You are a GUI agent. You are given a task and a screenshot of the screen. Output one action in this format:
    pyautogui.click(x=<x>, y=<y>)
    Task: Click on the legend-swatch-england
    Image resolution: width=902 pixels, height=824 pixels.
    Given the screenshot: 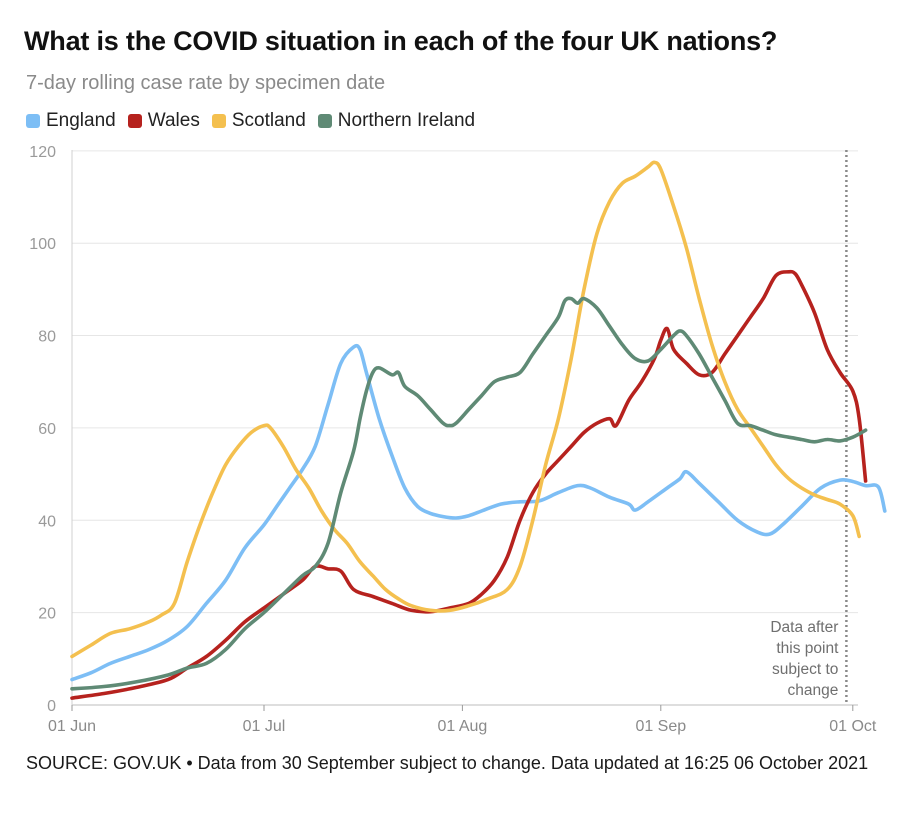 What is the action you would take?
    pyautogui.click(x=33, y=121)
    